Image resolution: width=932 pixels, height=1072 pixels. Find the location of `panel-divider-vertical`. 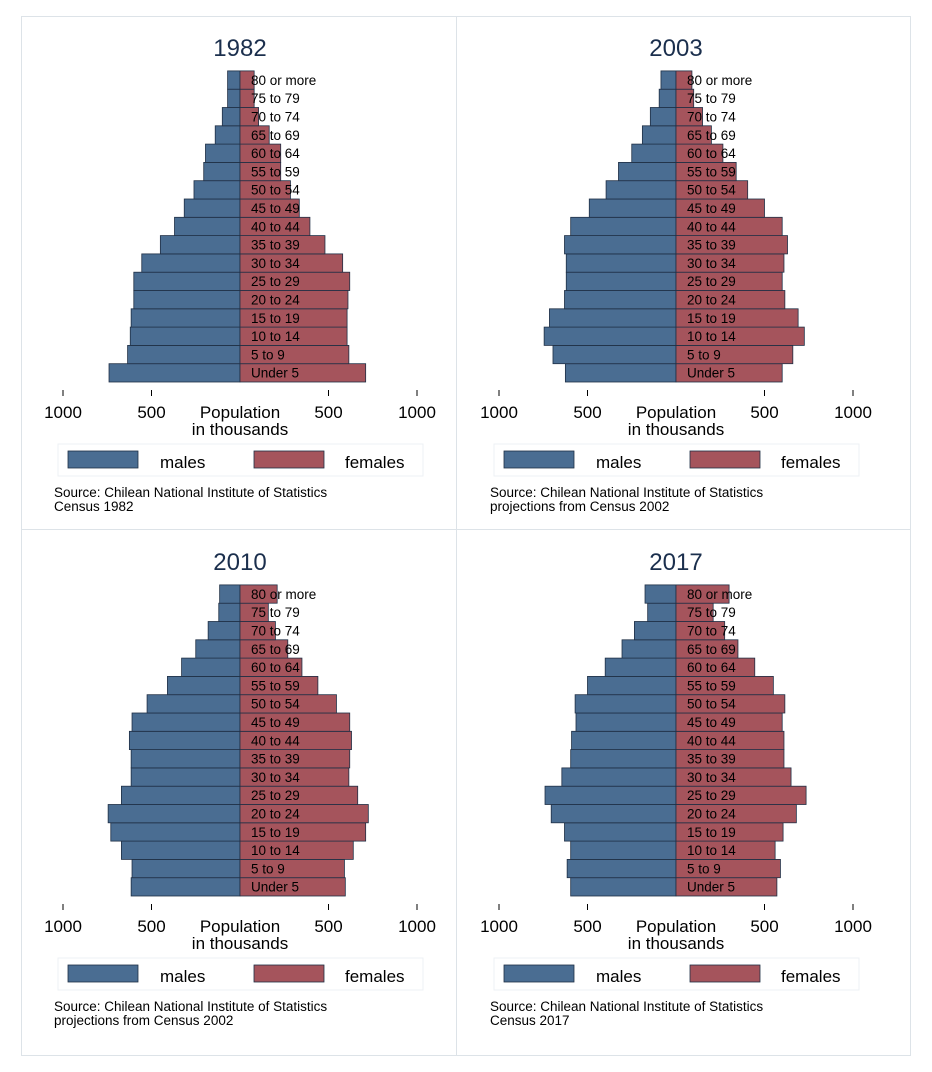

panel-divider-vertical is located at coordinates (456, 536).